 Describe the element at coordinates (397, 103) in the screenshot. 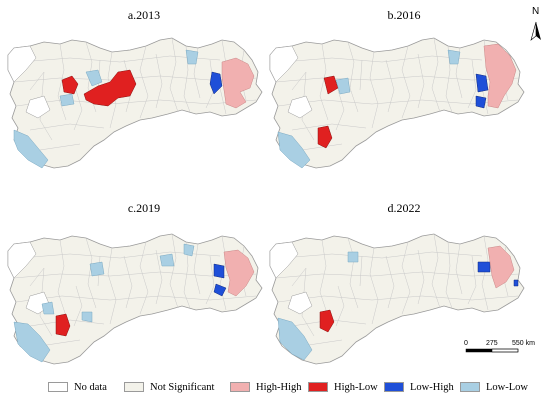

I see `map-panel-b` at that location.